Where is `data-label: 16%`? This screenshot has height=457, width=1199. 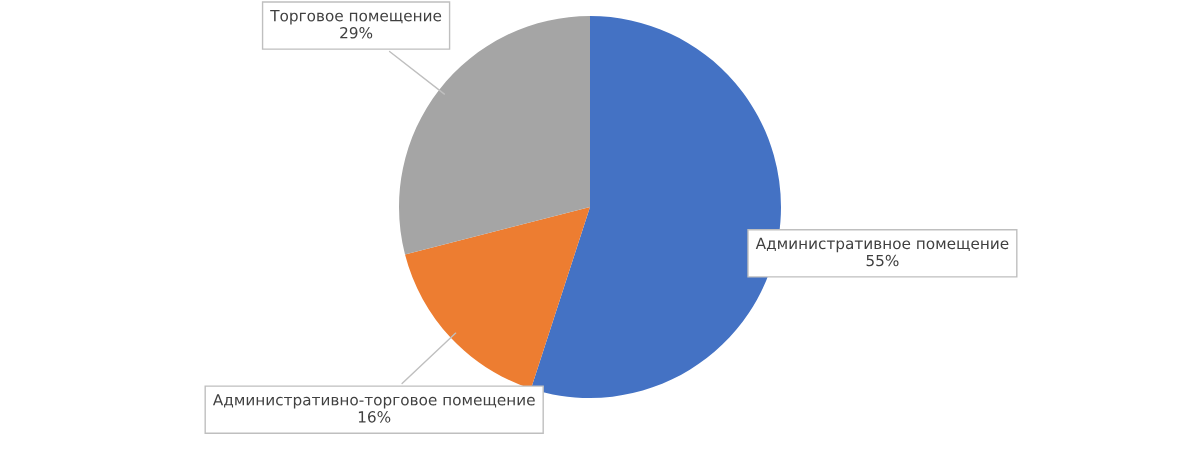 data-label: 16% is located at coordinates (374, 417).